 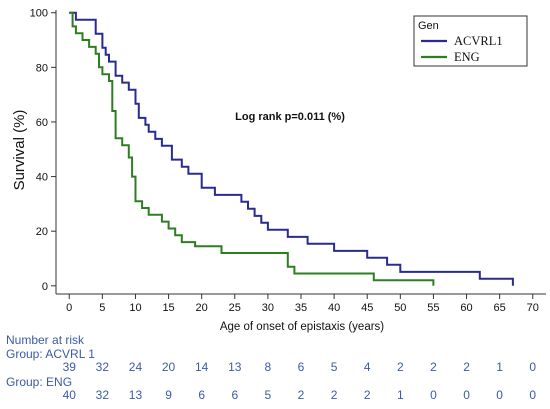 I want to click on risk-value-eng-8: 2, so click(x=334, y=395).